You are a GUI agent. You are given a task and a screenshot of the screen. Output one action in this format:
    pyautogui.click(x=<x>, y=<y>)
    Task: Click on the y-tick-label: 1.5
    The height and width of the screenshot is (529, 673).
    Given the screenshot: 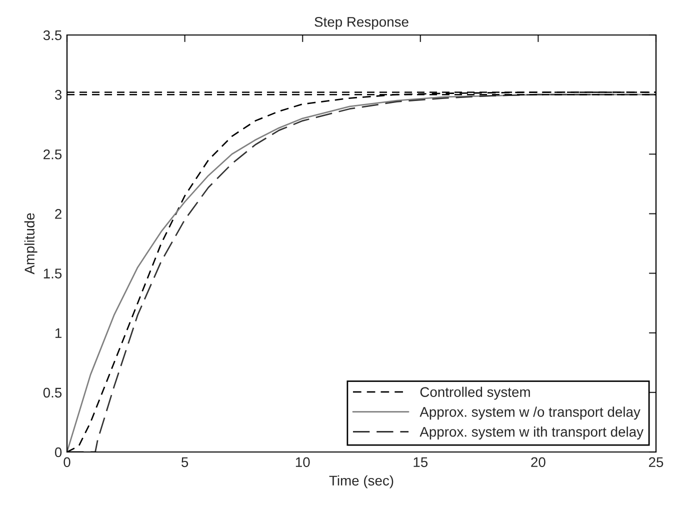 What is the action you would take?
    pyautogui.click(x=53, y=273)
    